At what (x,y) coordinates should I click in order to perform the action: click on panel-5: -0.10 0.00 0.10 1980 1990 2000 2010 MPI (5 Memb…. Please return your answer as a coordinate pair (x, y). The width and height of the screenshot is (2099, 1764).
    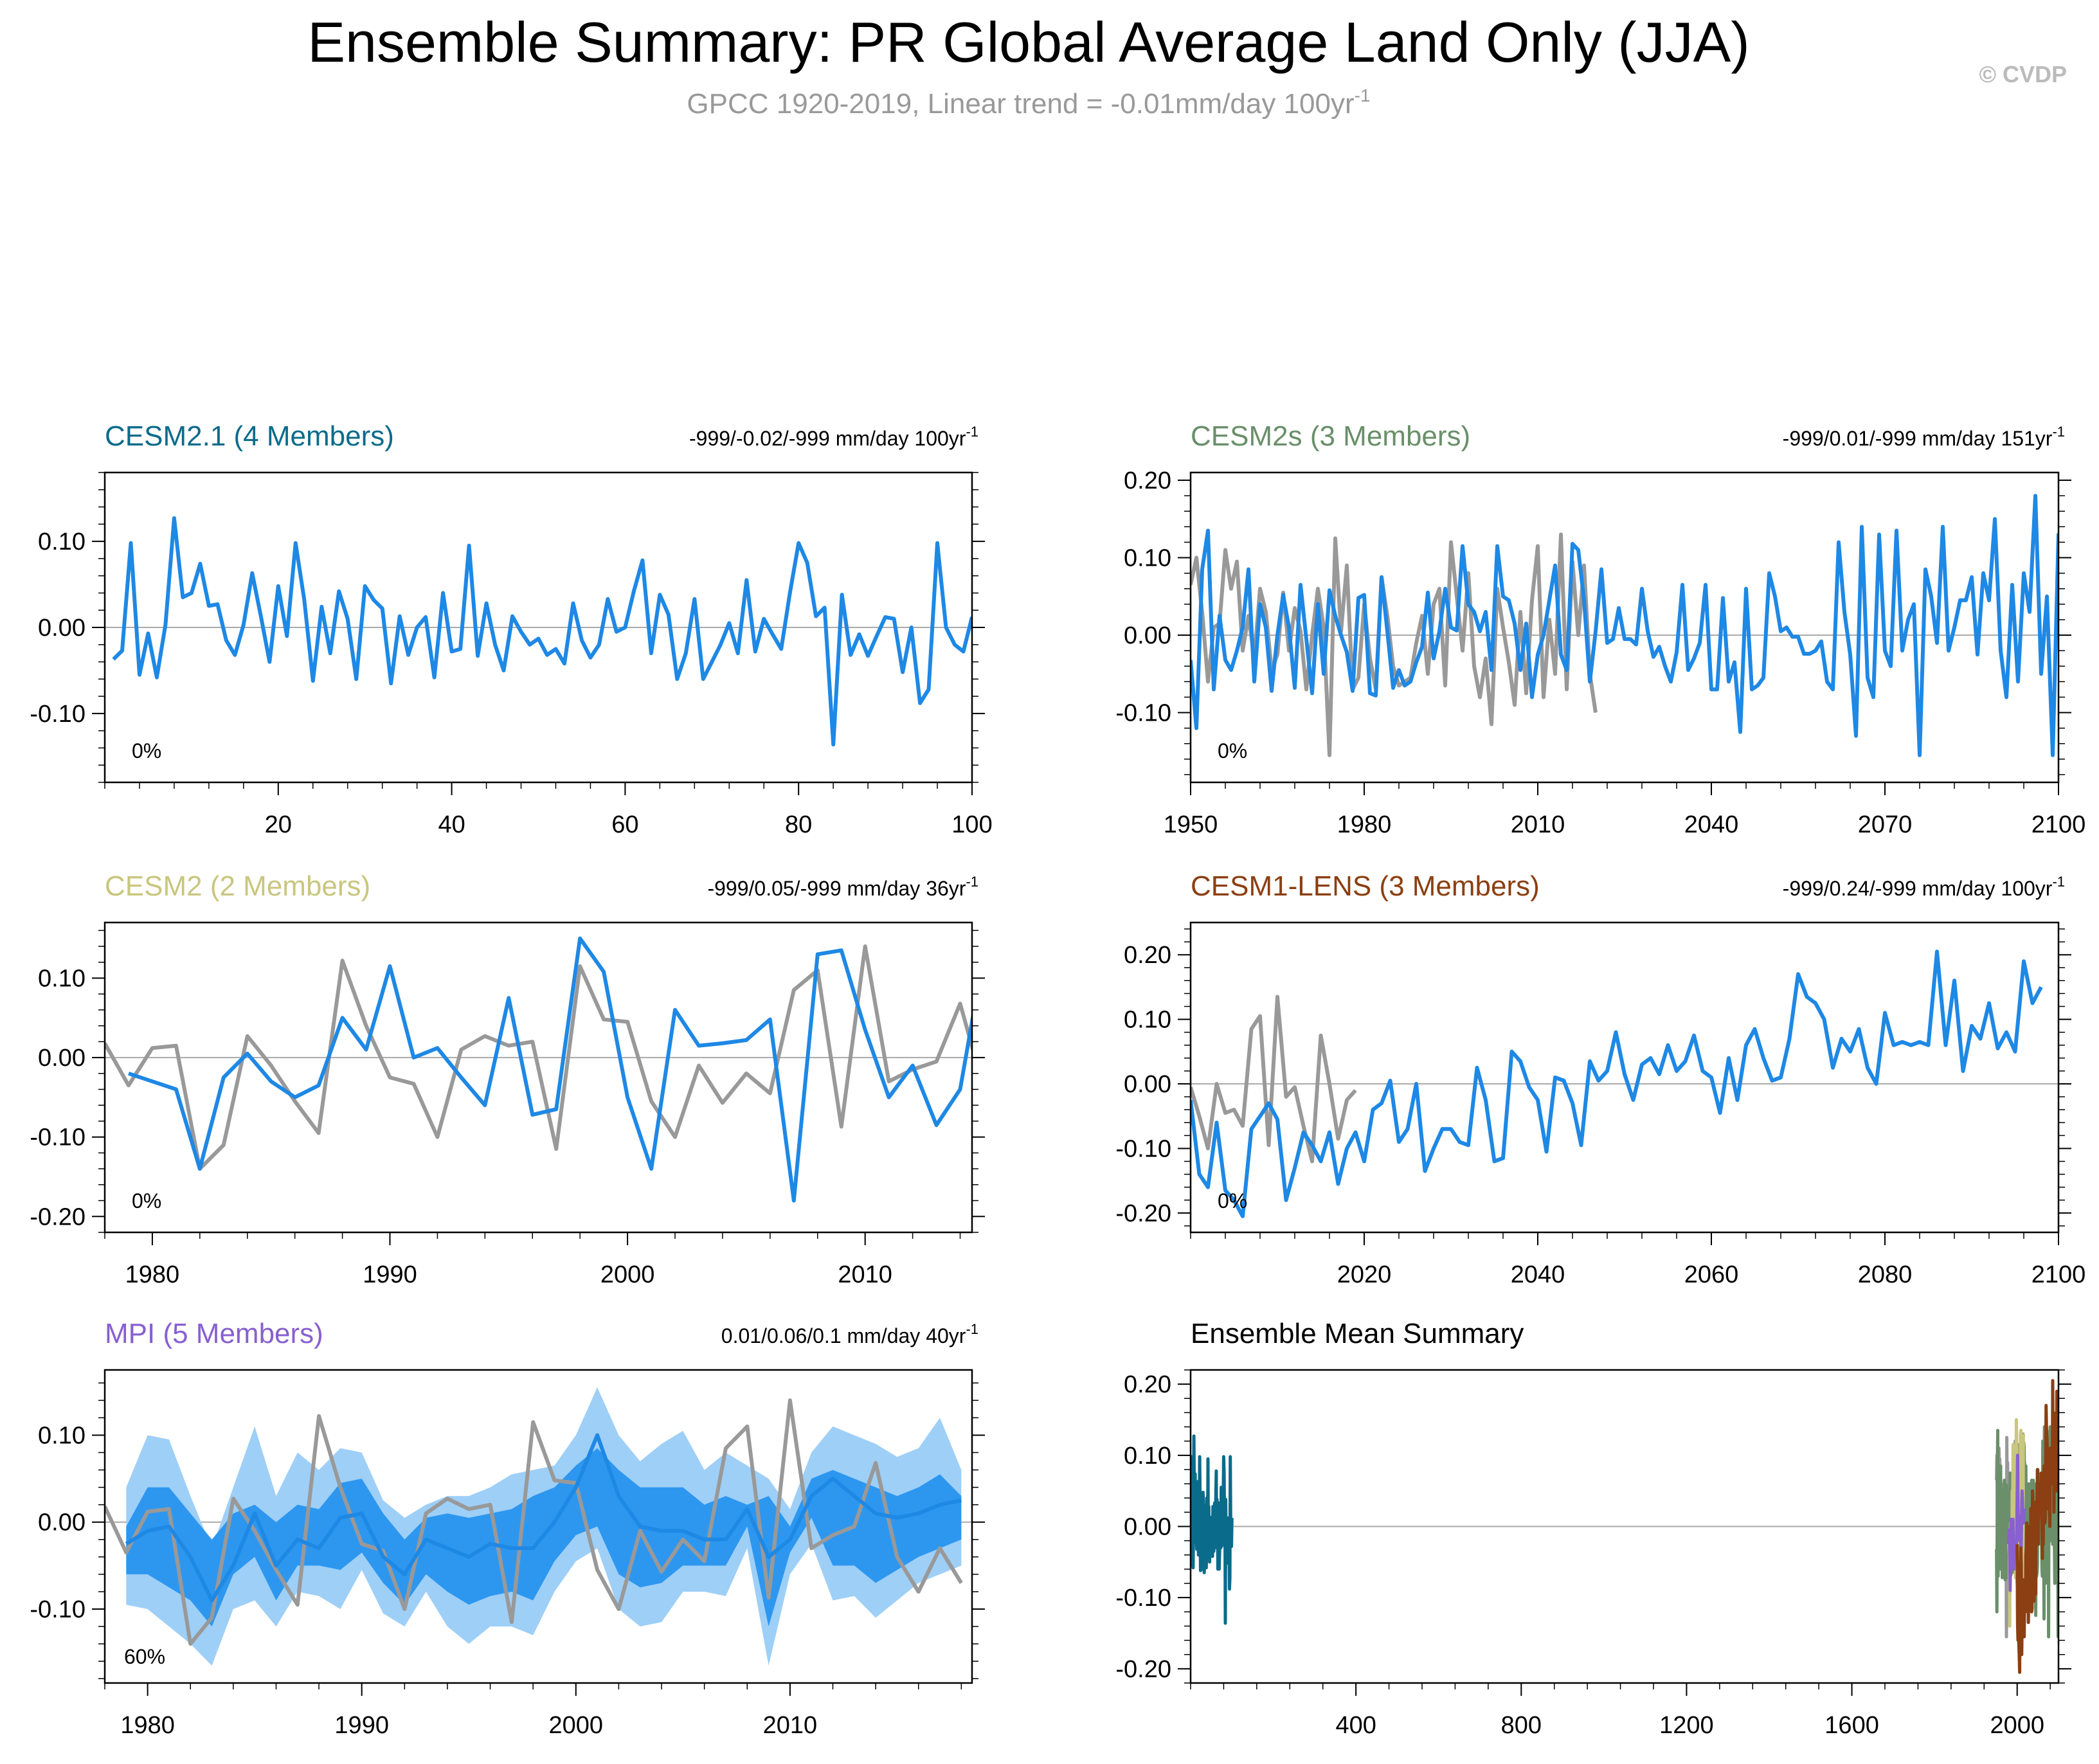
    Looking at the image, I should click on (507, 1528).